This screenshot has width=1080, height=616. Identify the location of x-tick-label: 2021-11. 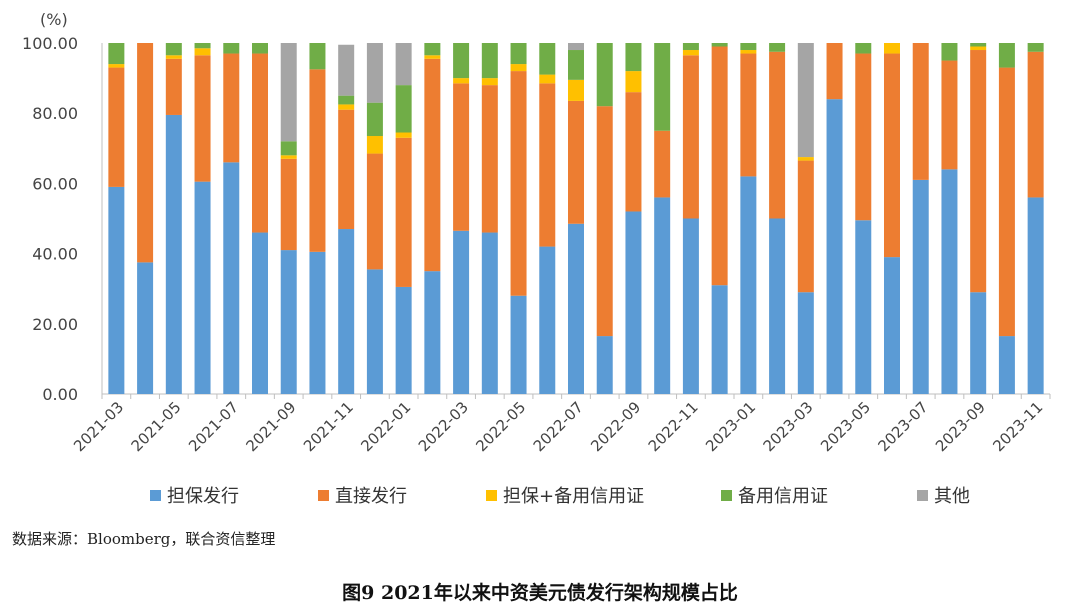
(328, 426).